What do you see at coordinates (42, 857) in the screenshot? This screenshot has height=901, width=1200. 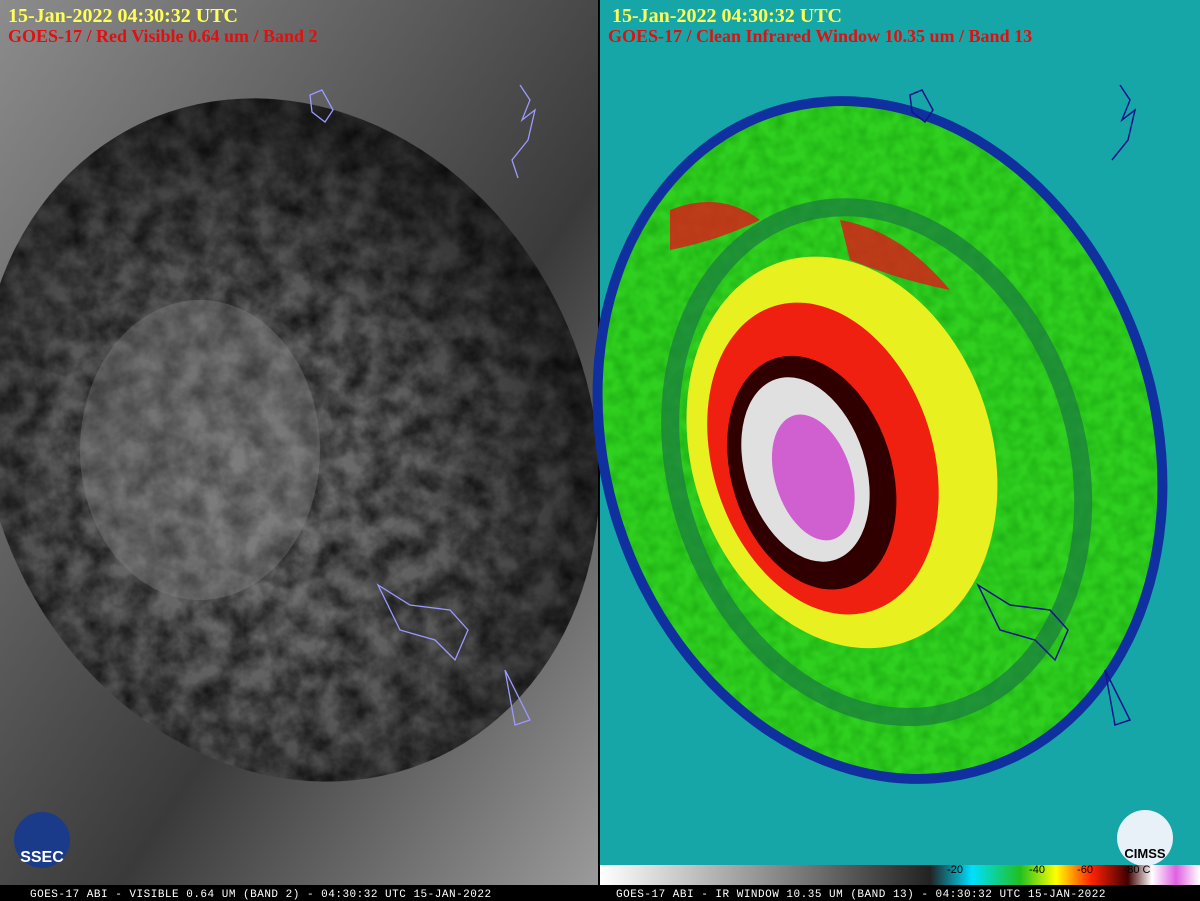 I see `logo: SSEC` at bounding box center [42, 857].